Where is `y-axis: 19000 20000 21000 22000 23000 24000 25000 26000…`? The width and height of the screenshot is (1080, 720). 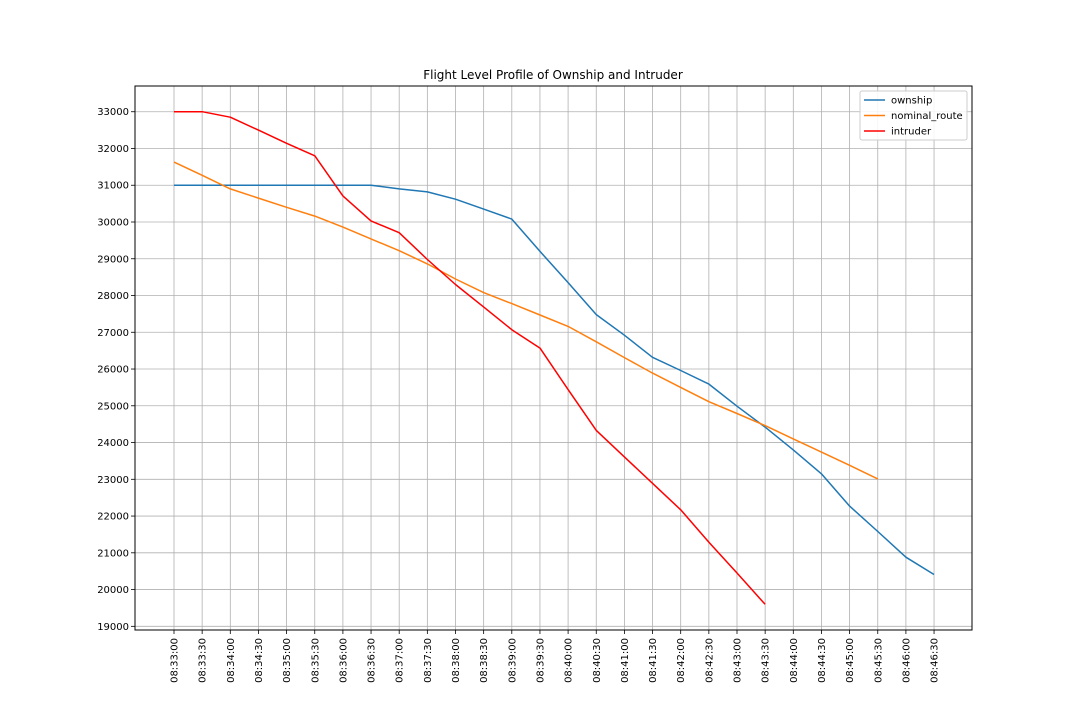 y-axis: 19000 20000 21000 22000 23000 24000 25000 26000… is located at coordinates (116, 370).